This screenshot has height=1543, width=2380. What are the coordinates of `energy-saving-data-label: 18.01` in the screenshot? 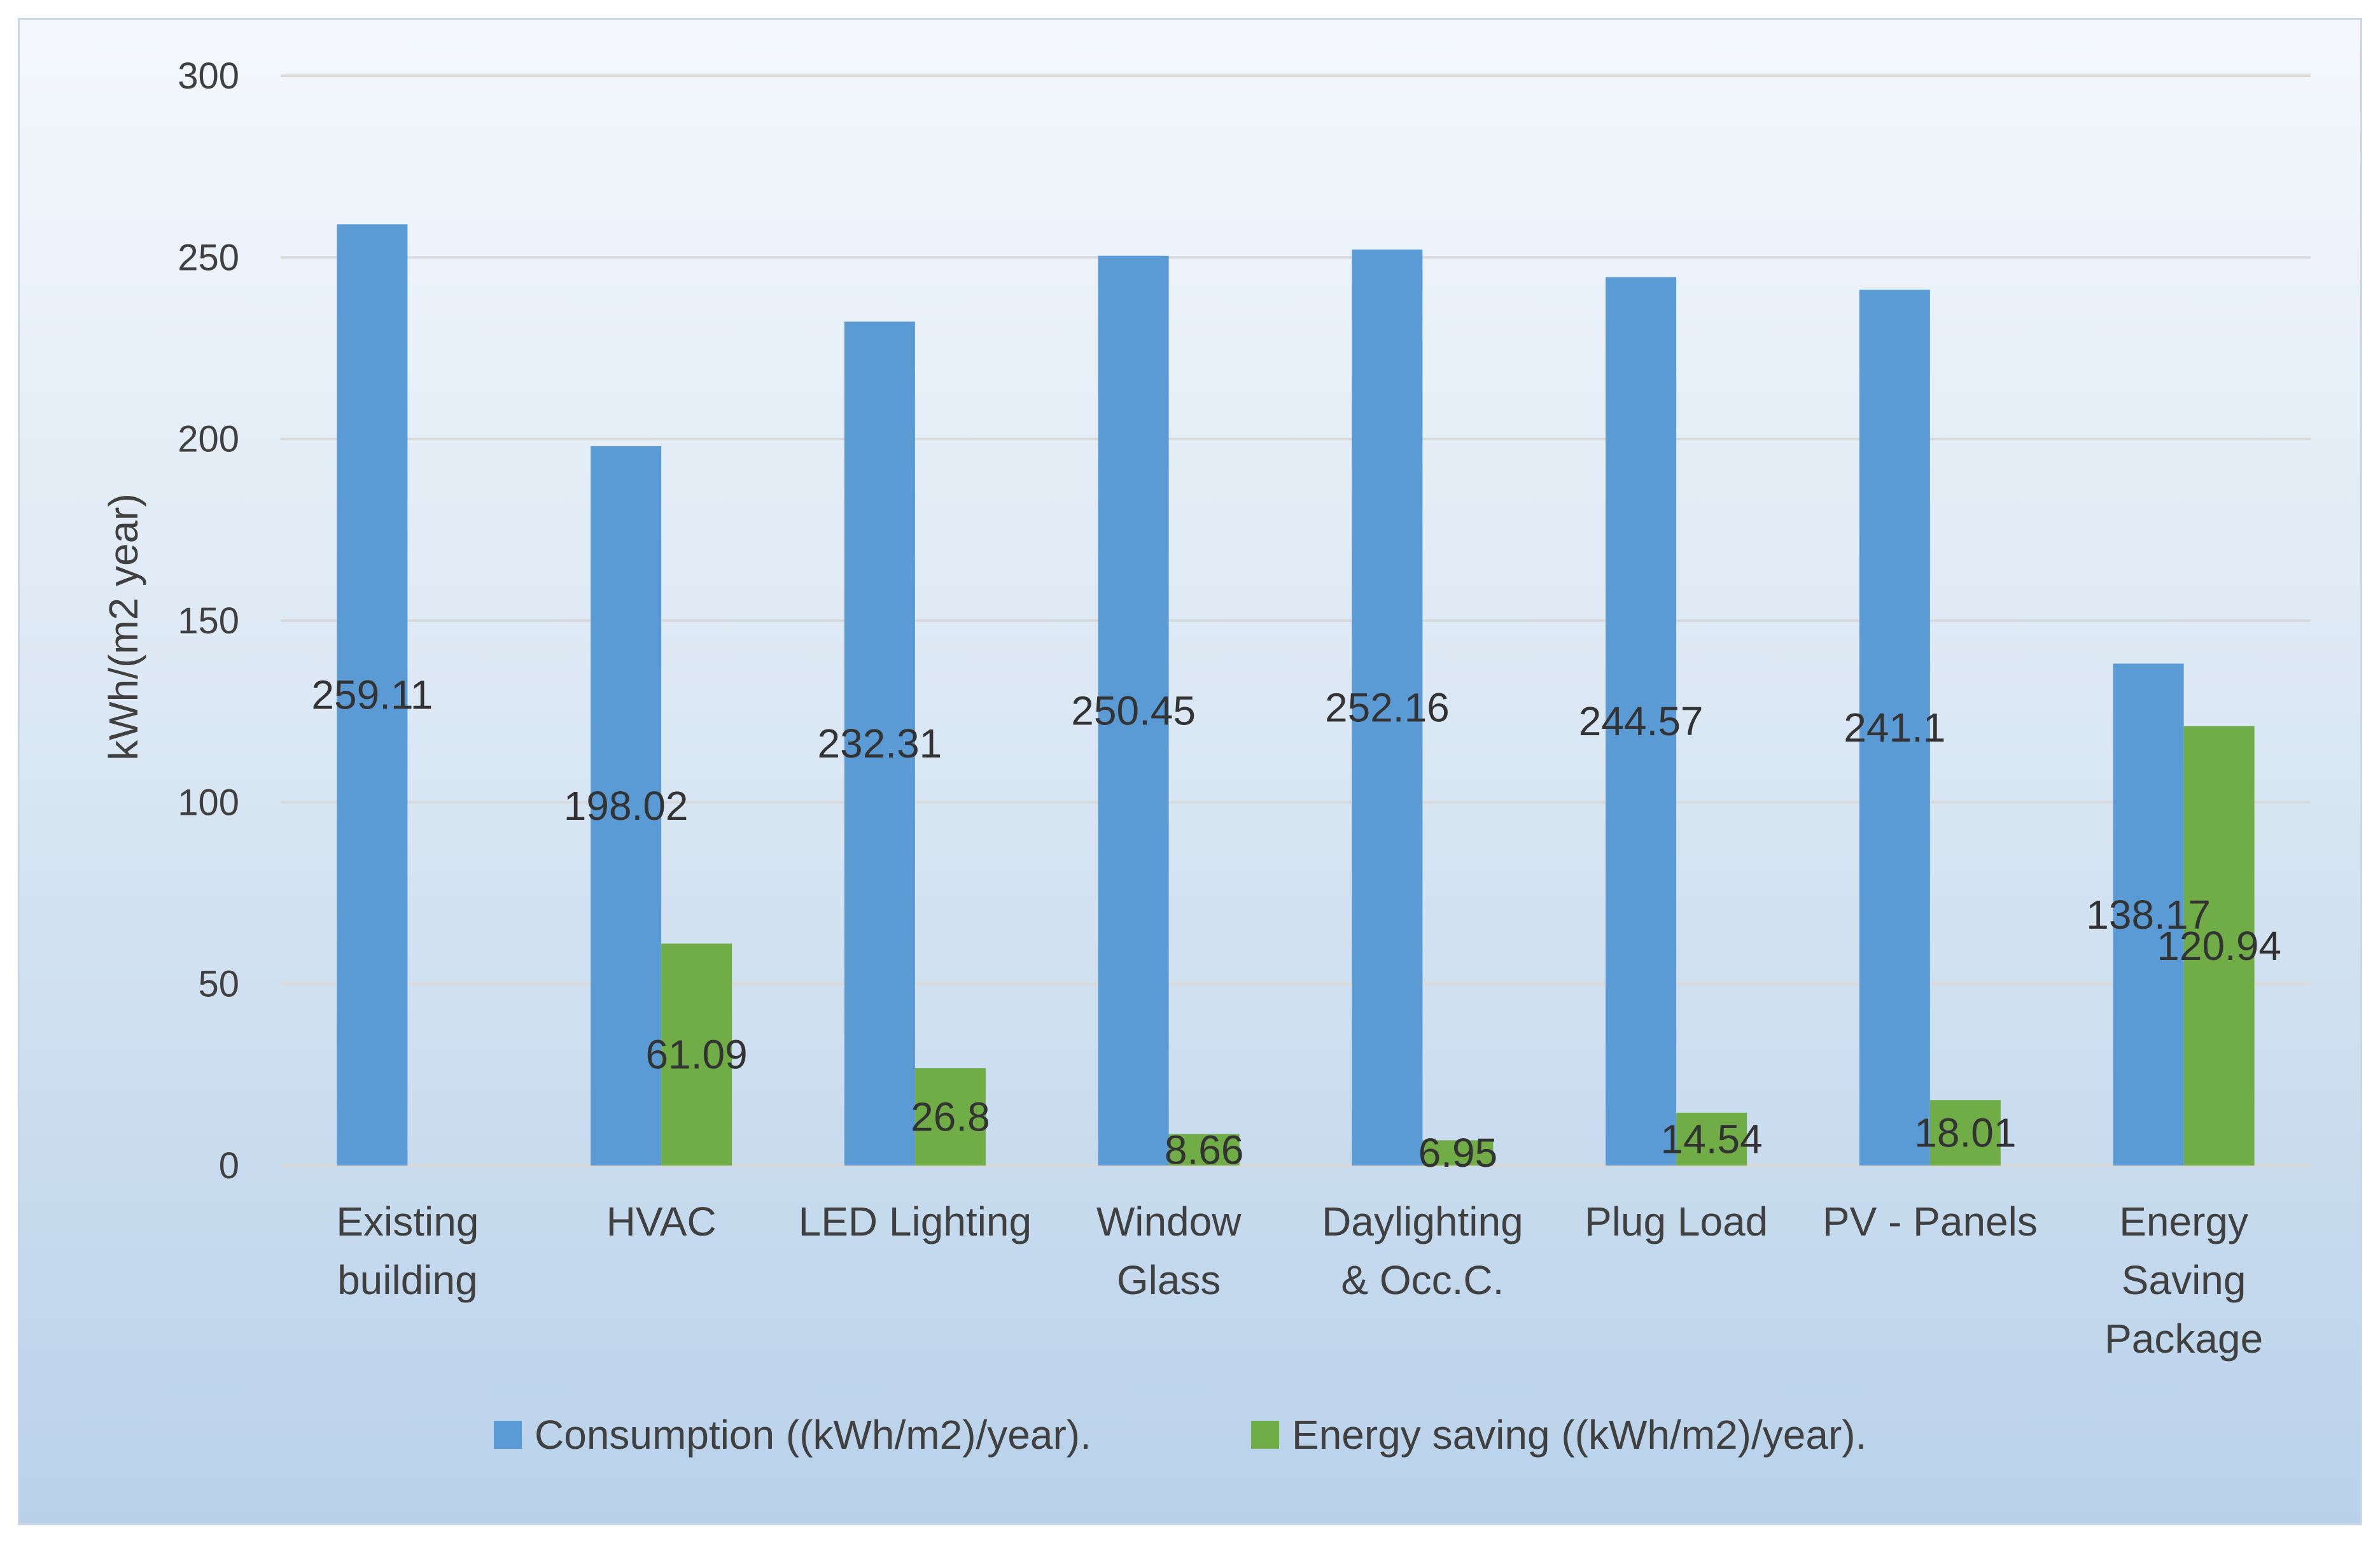 It's located at (1965, 1133).